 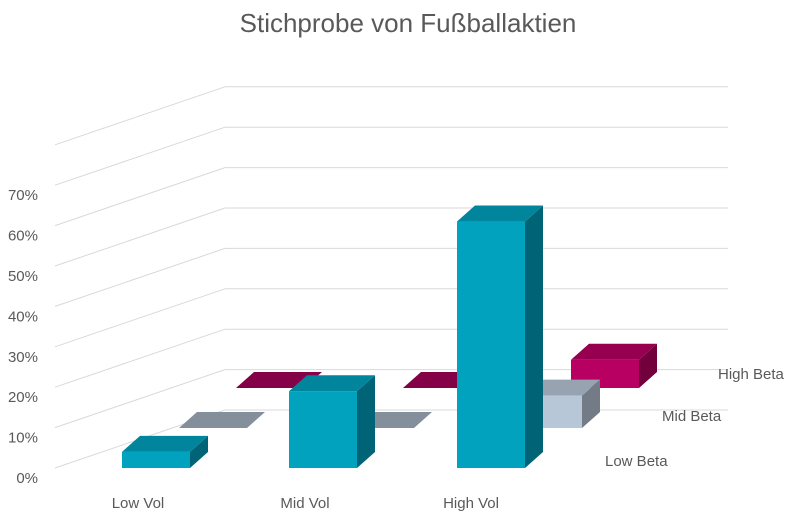 What do you see at coordinates (23, 276) in the screenshot?
I see `y-tick-label: 50%` at bounding box center [23, 276].